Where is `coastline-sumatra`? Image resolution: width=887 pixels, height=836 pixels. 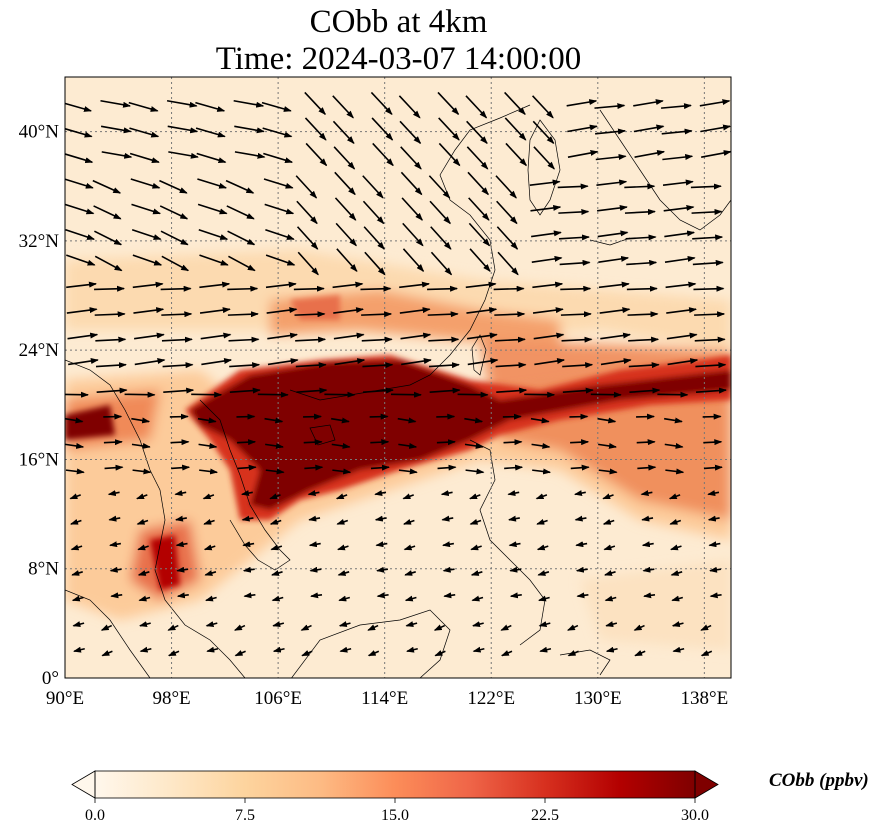
coastline-sumatra is located at coordinates (108, 633).